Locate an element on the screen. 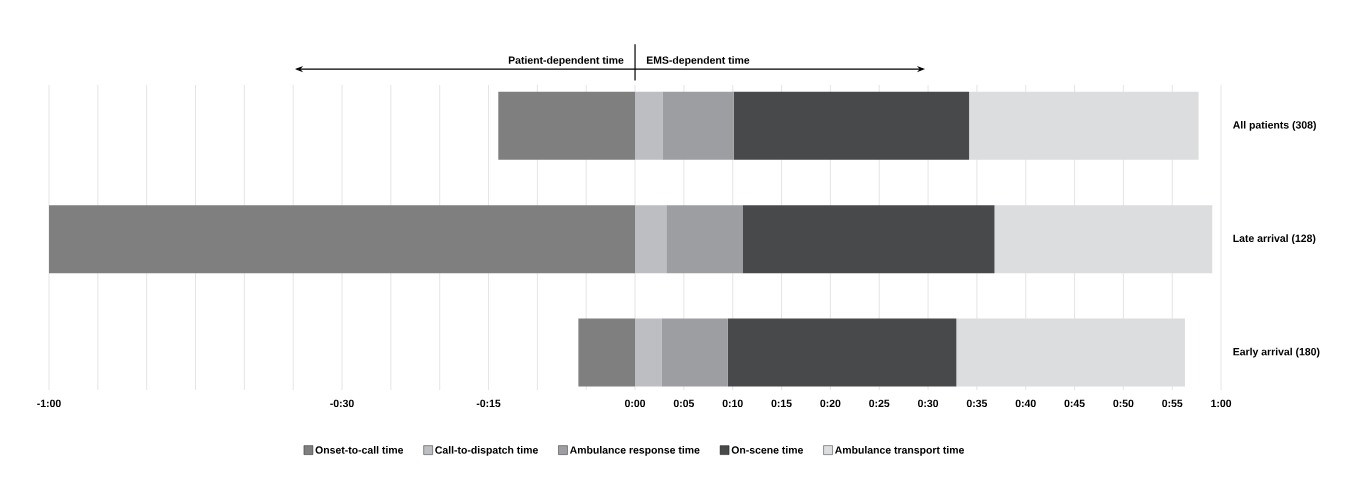 This screenshot has width=1366, height=480. x-tick-label: 0:00 is located at coordinates (635, 403).